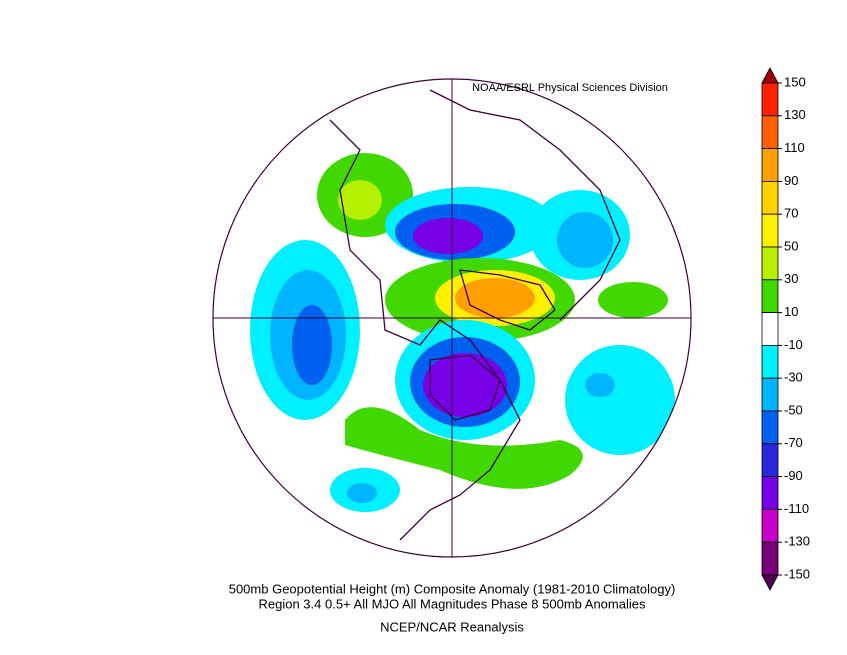 The height and width of the screenshot is (655, 847). I want to click on colorbar-label: -30, so click(793, 377).